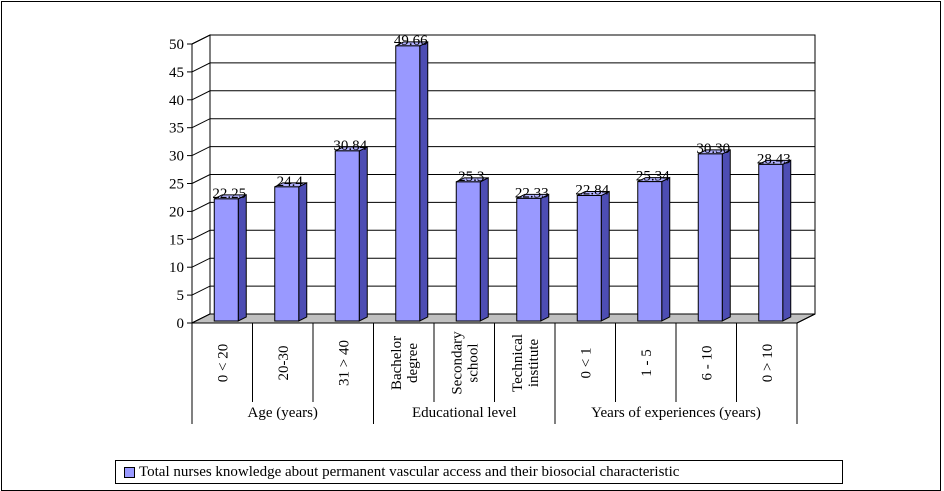 This screenshot has width=944, height=491. Describe the element at coordinates (526, 363) in the screenshot. I see `category-label: Technicalinstitute` at that location.